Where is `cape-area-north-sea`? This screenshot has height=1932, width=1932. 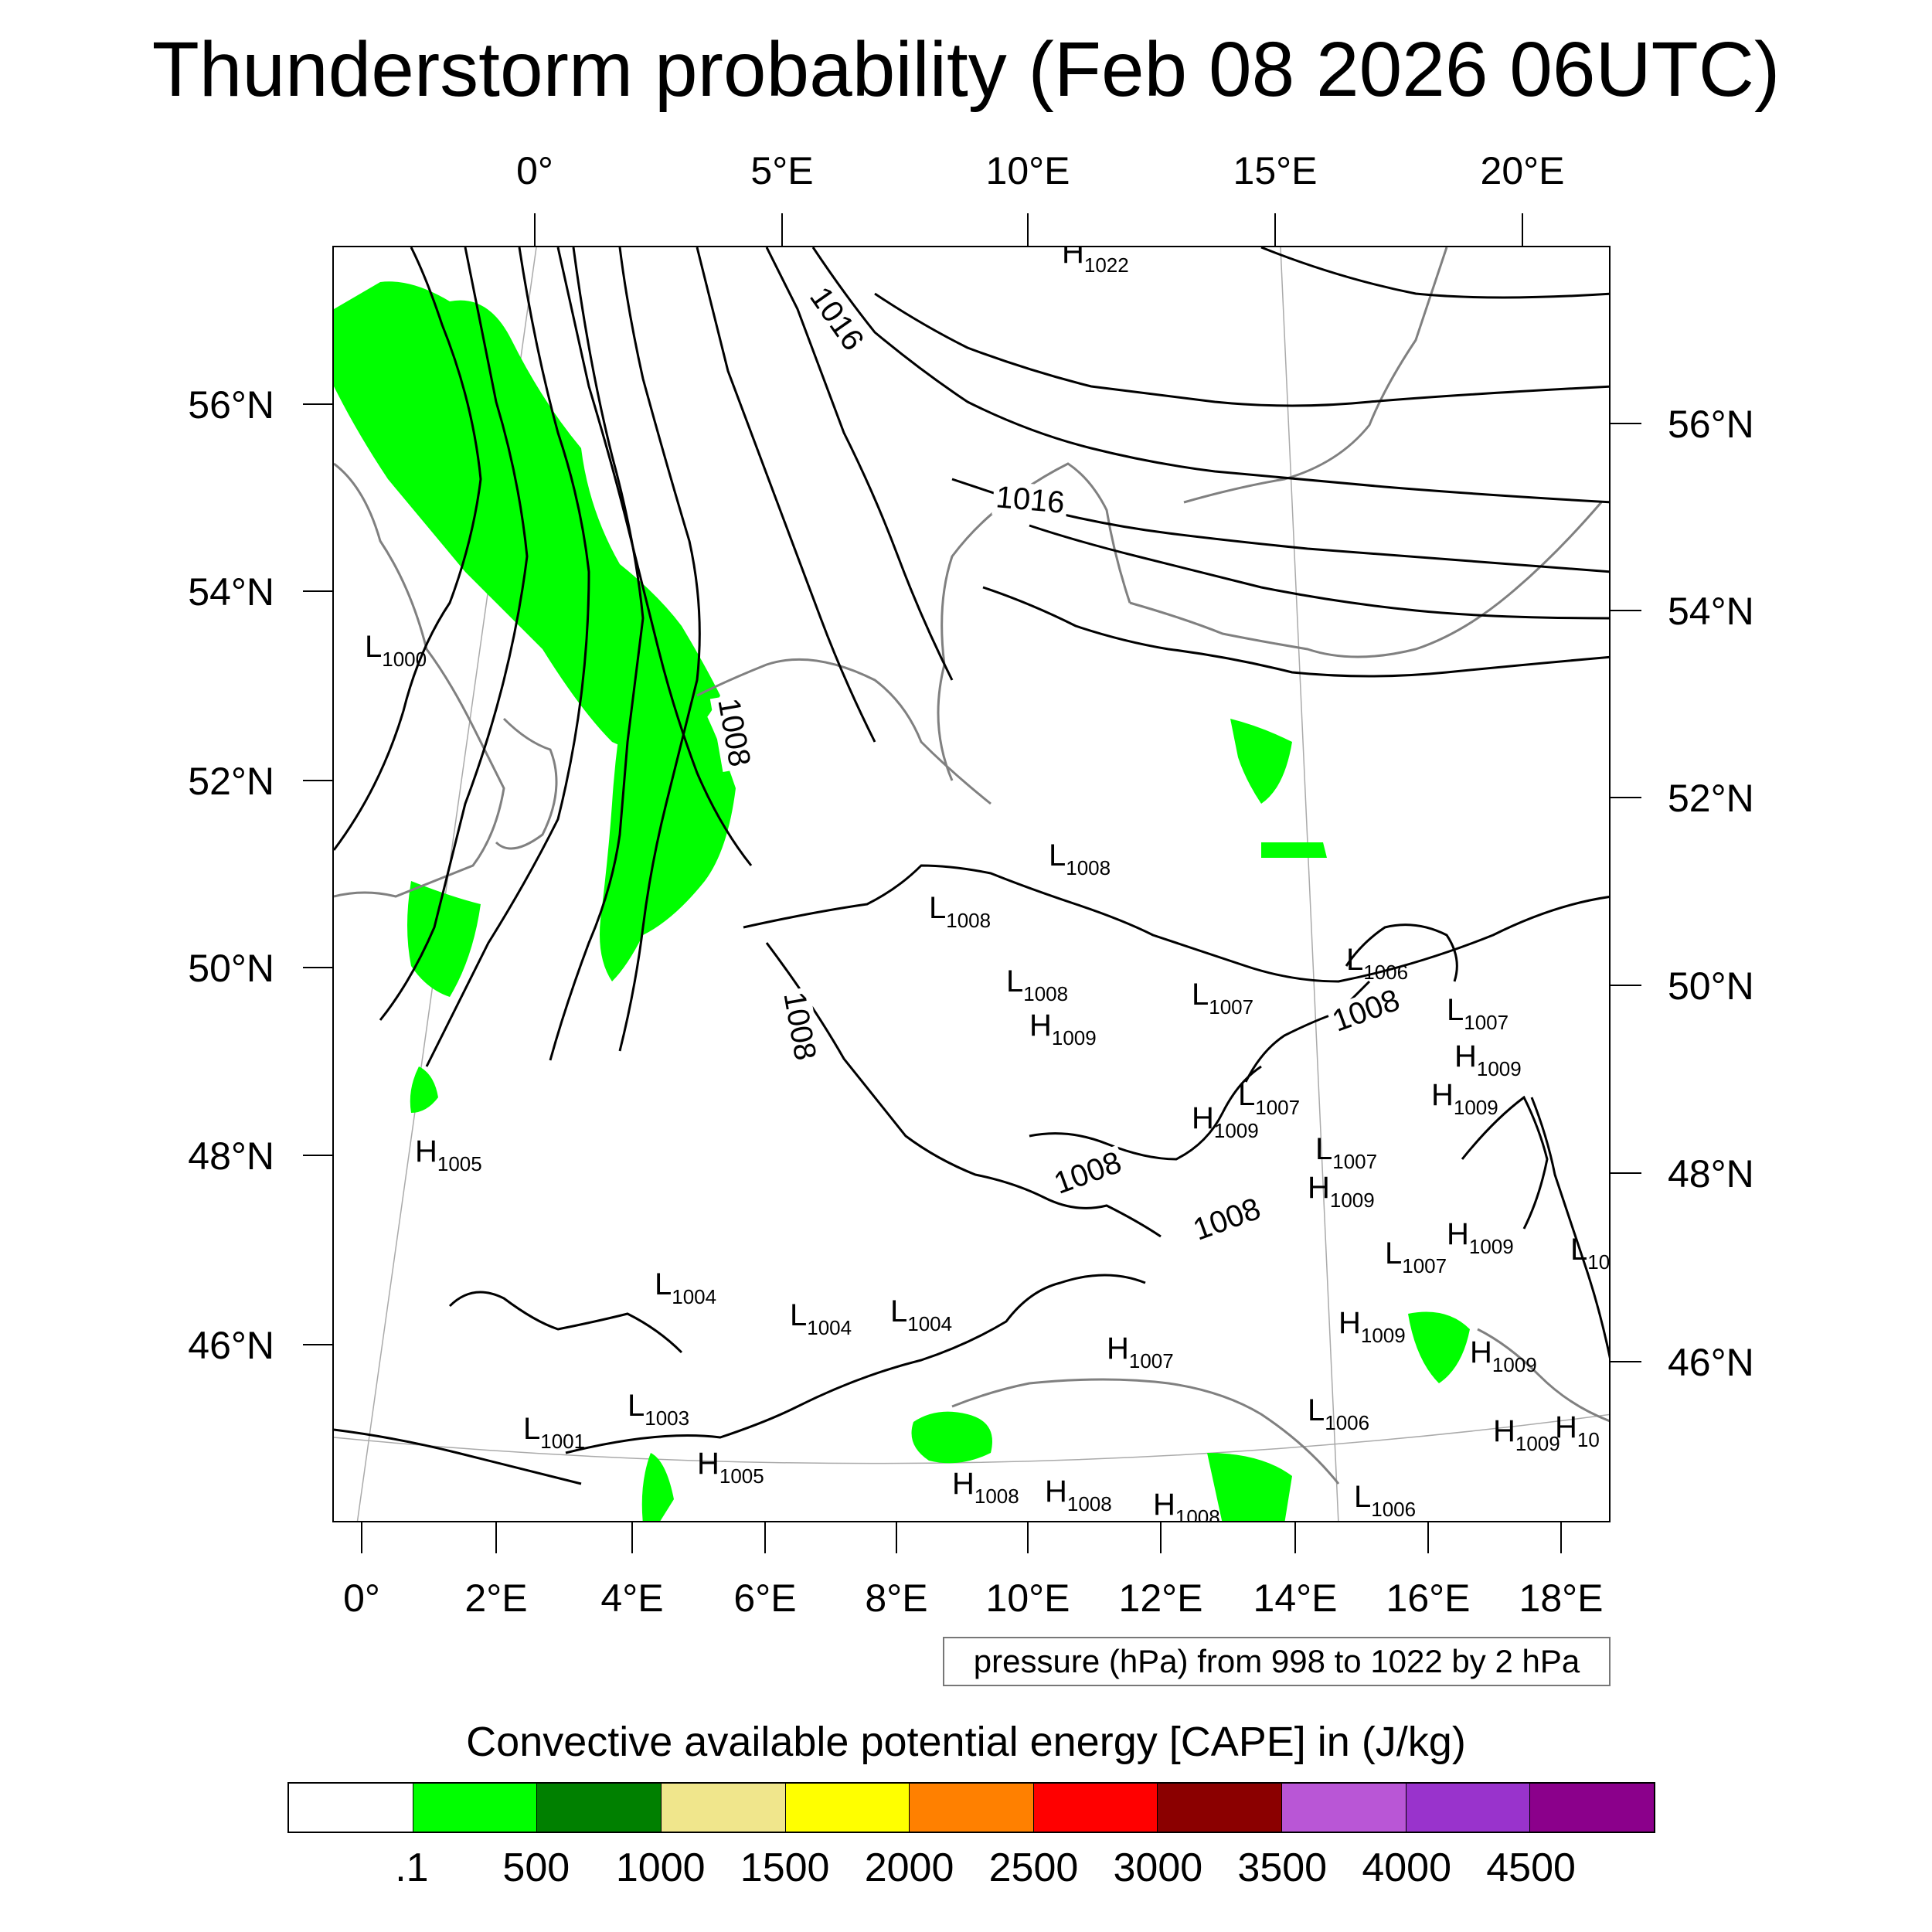
cape-area-north-sea is located at coordinates (527, 515).